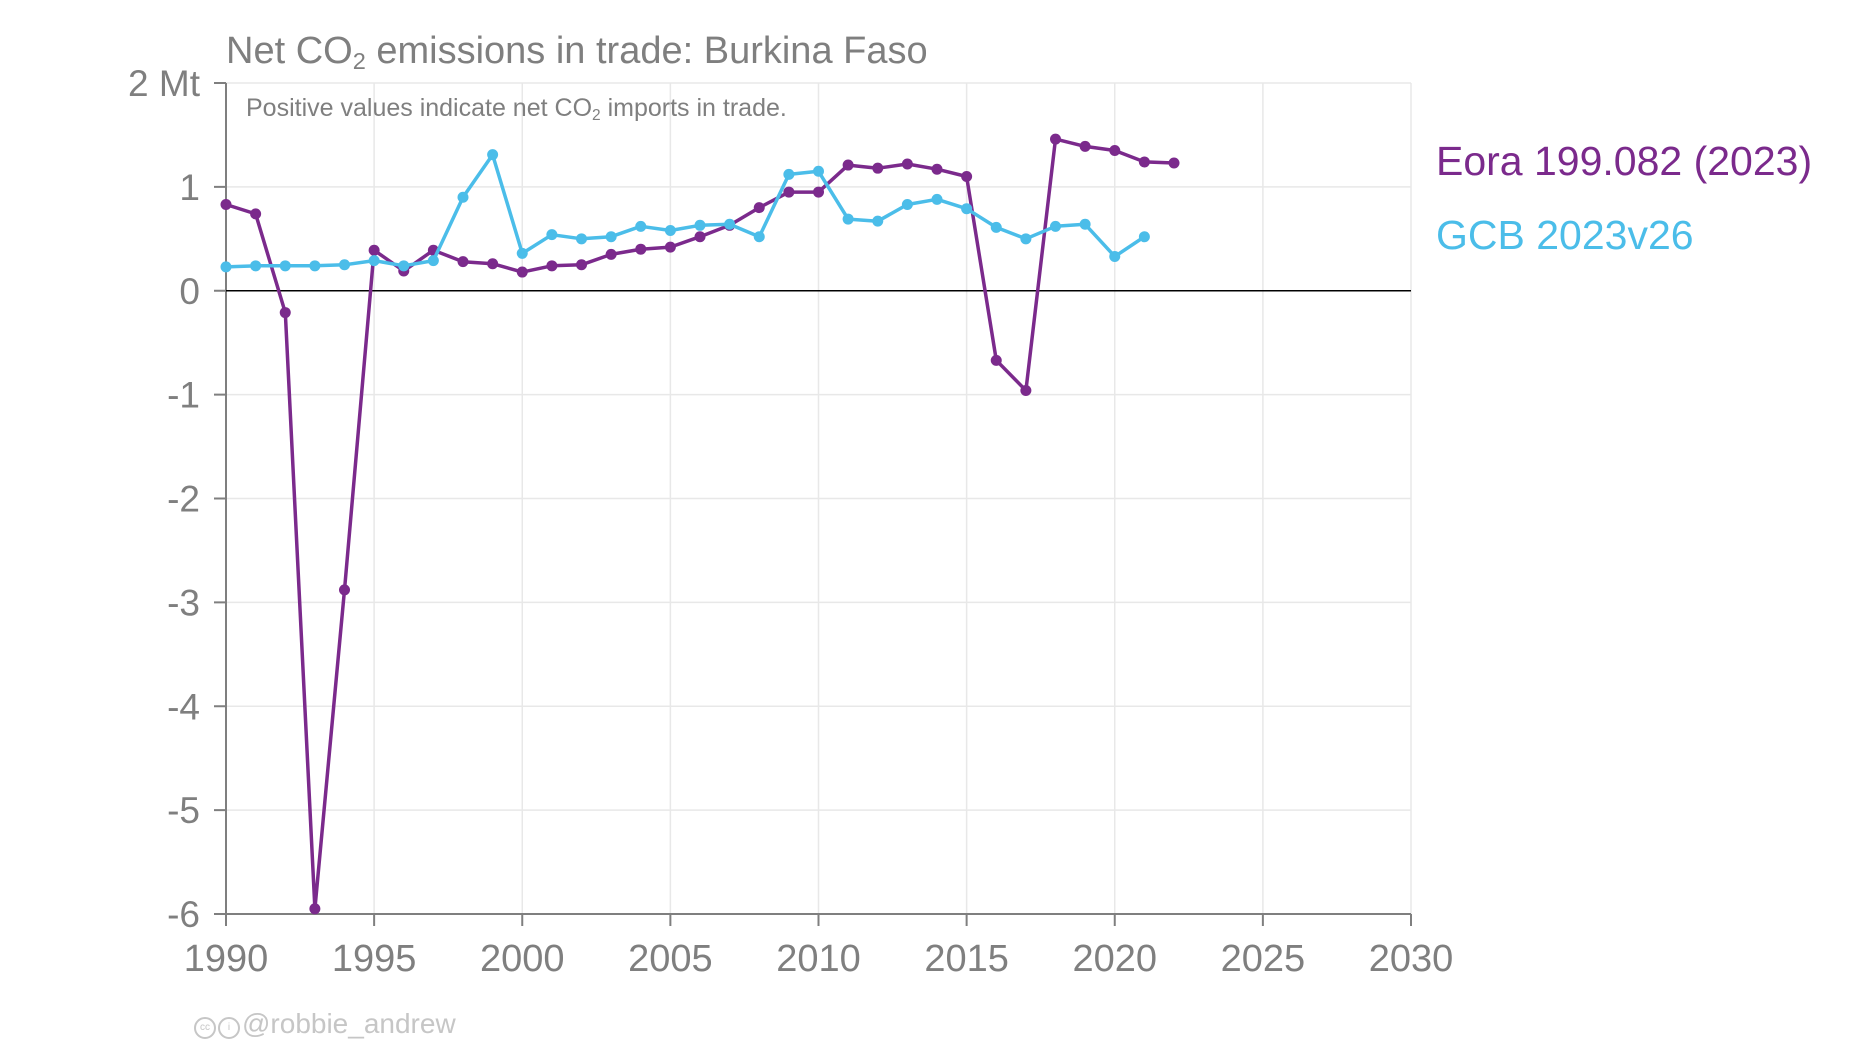  Describe the element at coordinates (670, 959) in the screenshot. I see `x-tick-label: 2005` at that location.